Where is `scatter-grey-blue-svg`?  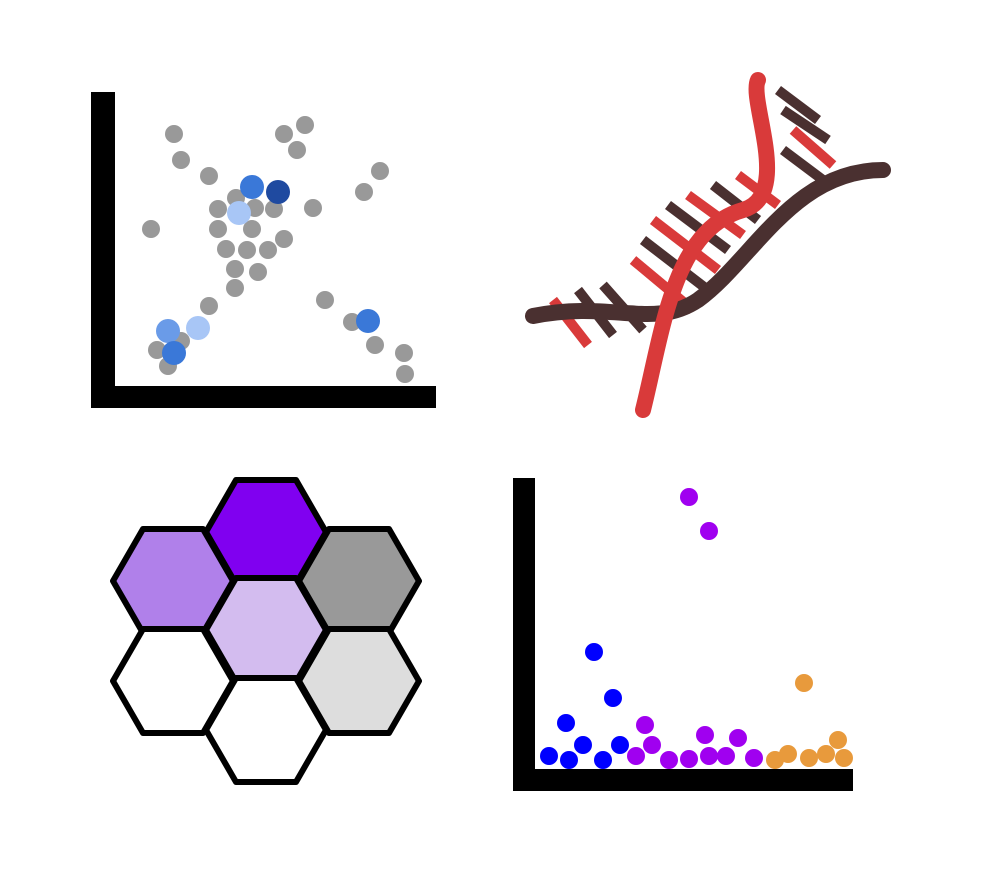 scatter-grey-blue-svg is located at coordinates (263, 250).